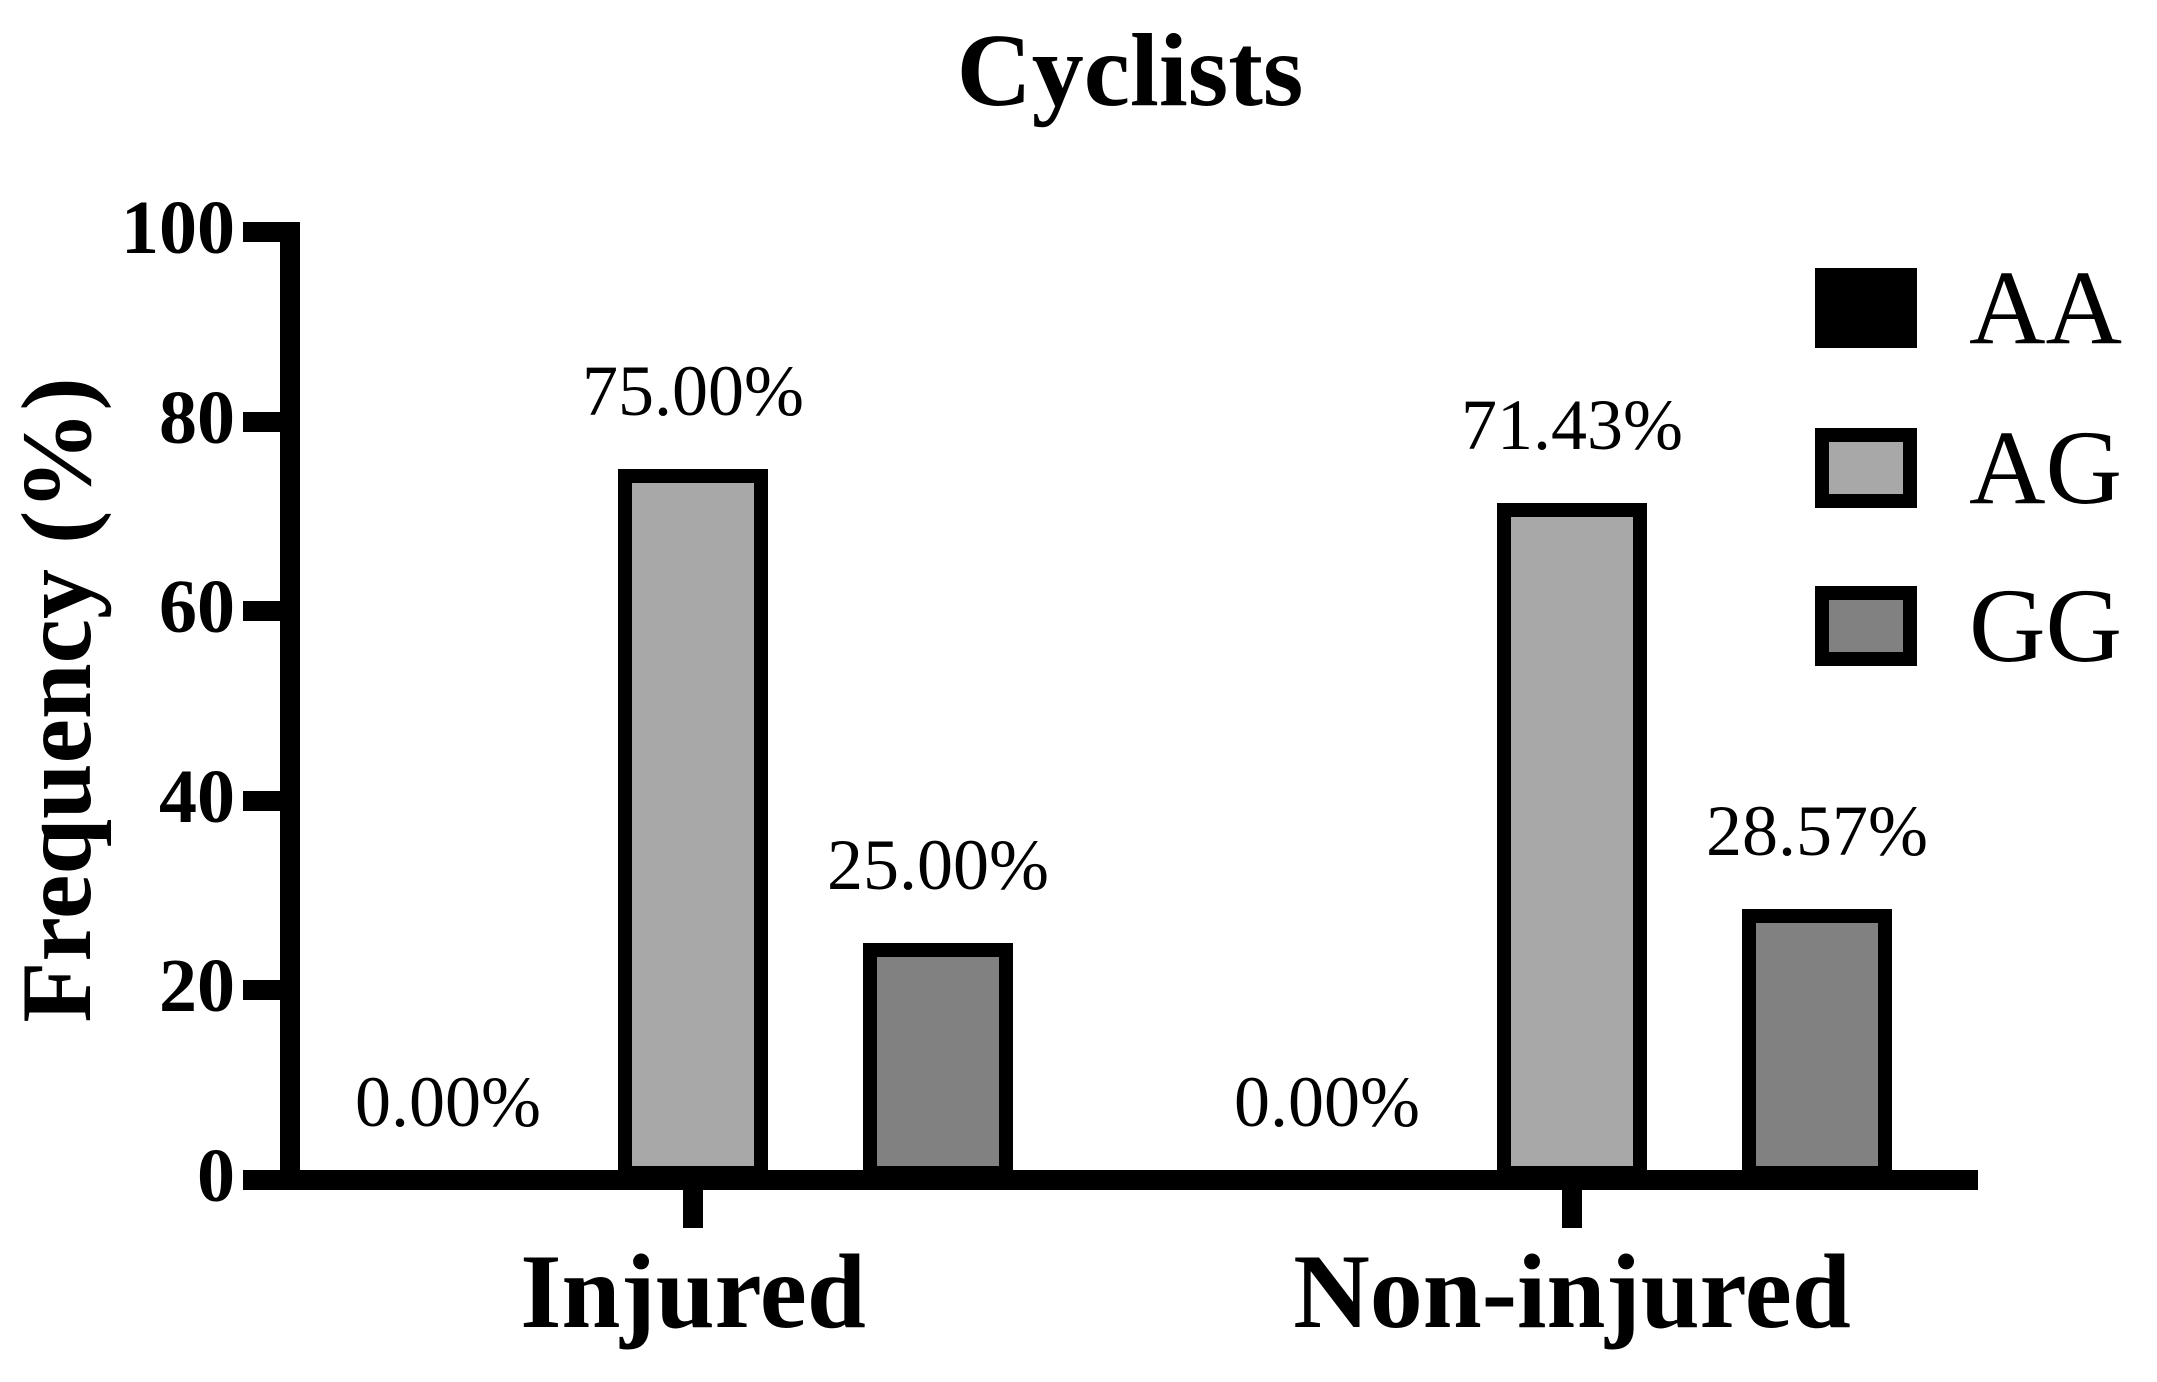 The height and width of the screenshot is (1382, 2157). I want to click on category-label-Non-injured: Non-injured, so click(1572, 1291).